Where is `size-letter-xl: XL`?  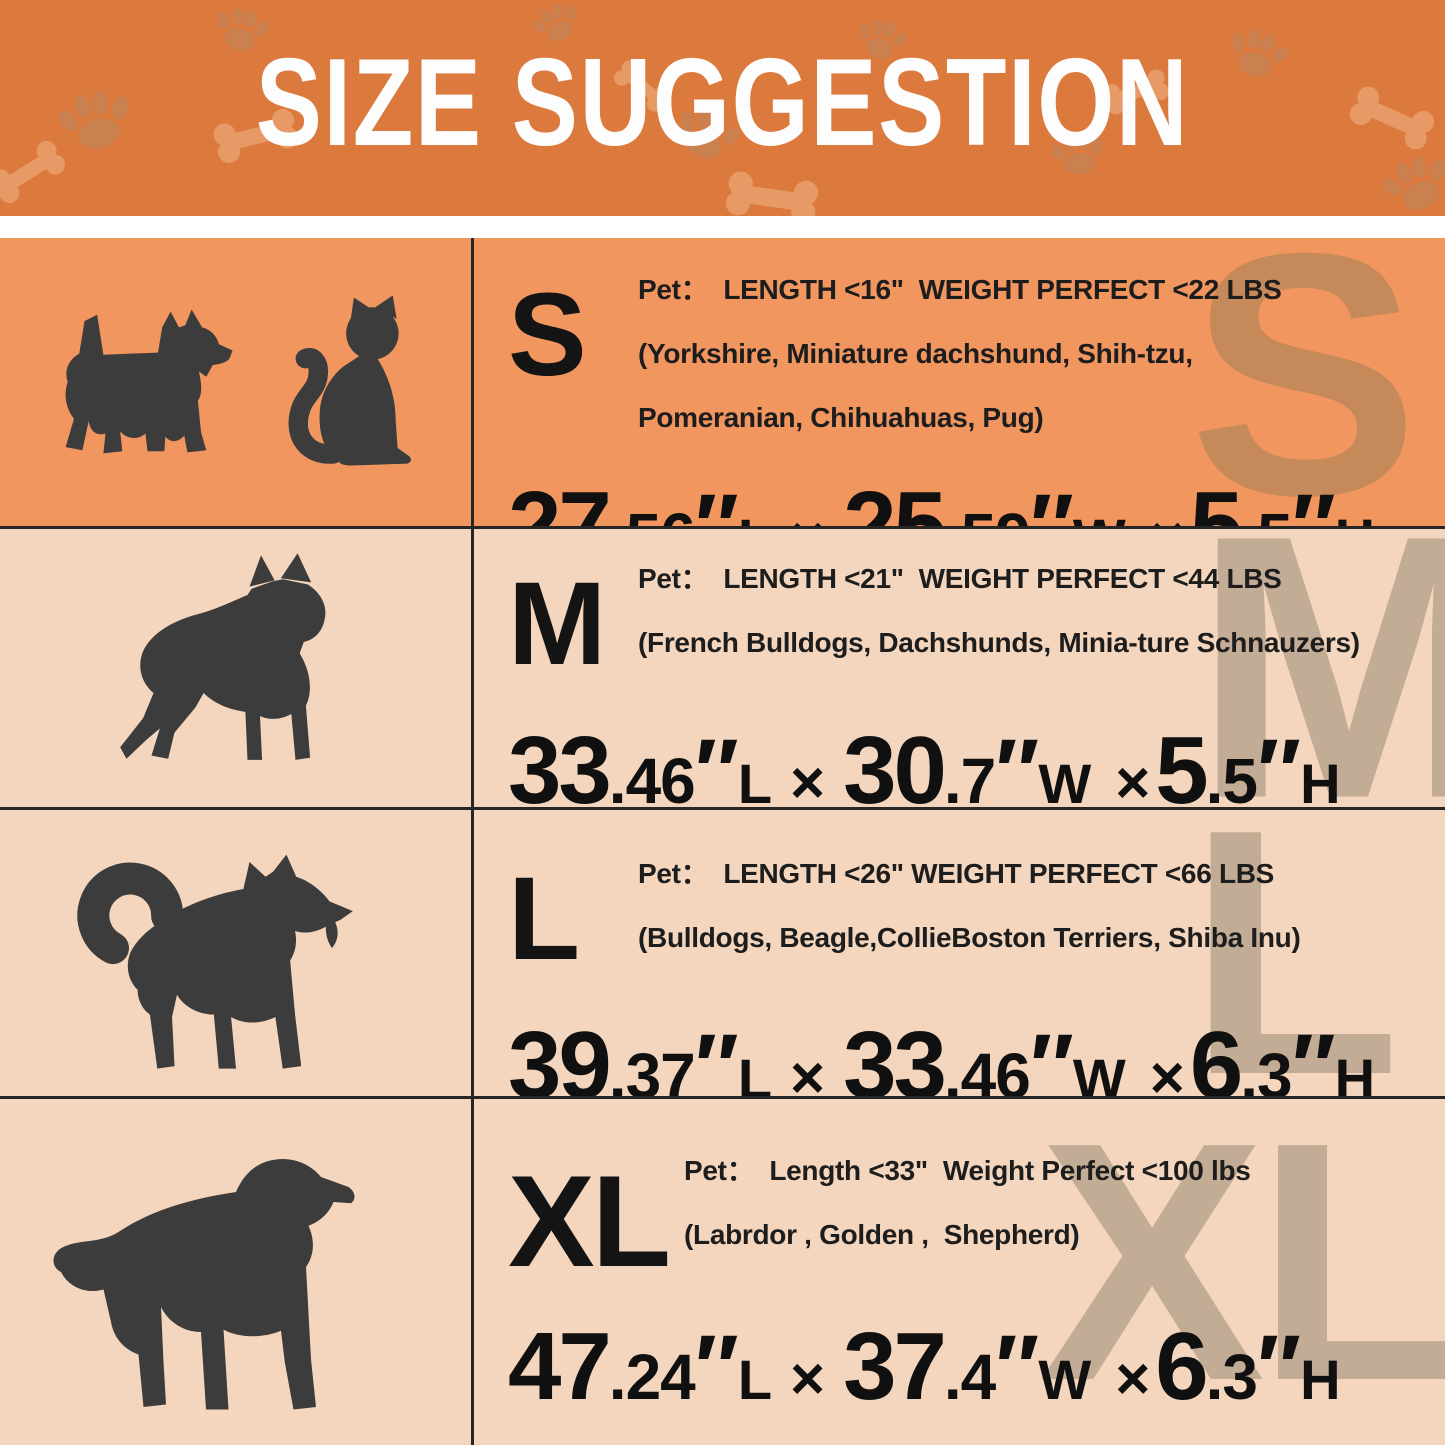
size-letter-xl: XL is located at coordinates (589, 1221).